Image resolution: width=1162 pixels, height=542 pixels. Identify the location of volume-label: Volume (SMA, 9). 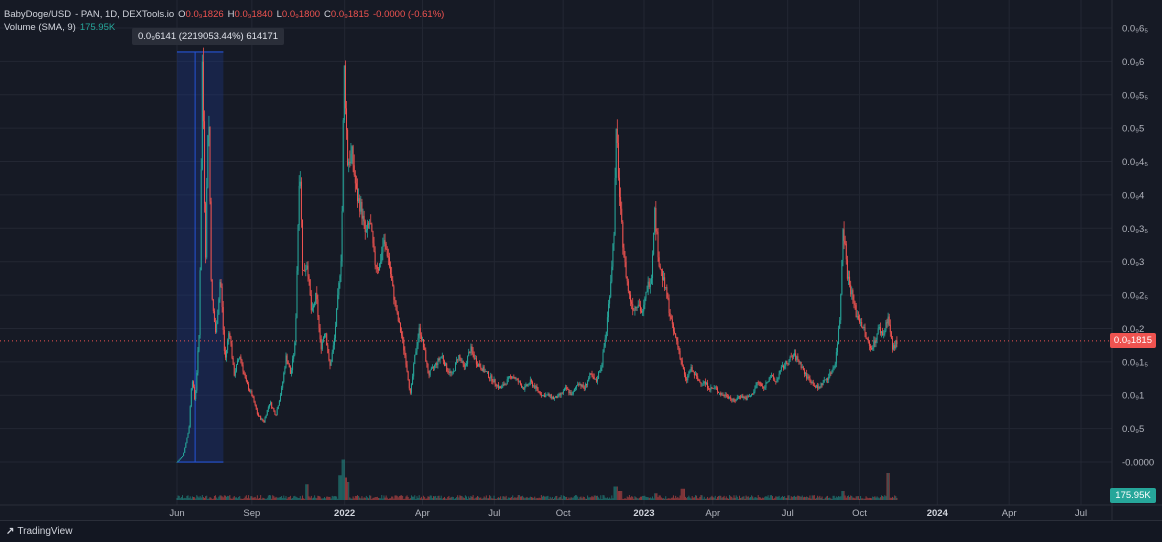
(40, 27).